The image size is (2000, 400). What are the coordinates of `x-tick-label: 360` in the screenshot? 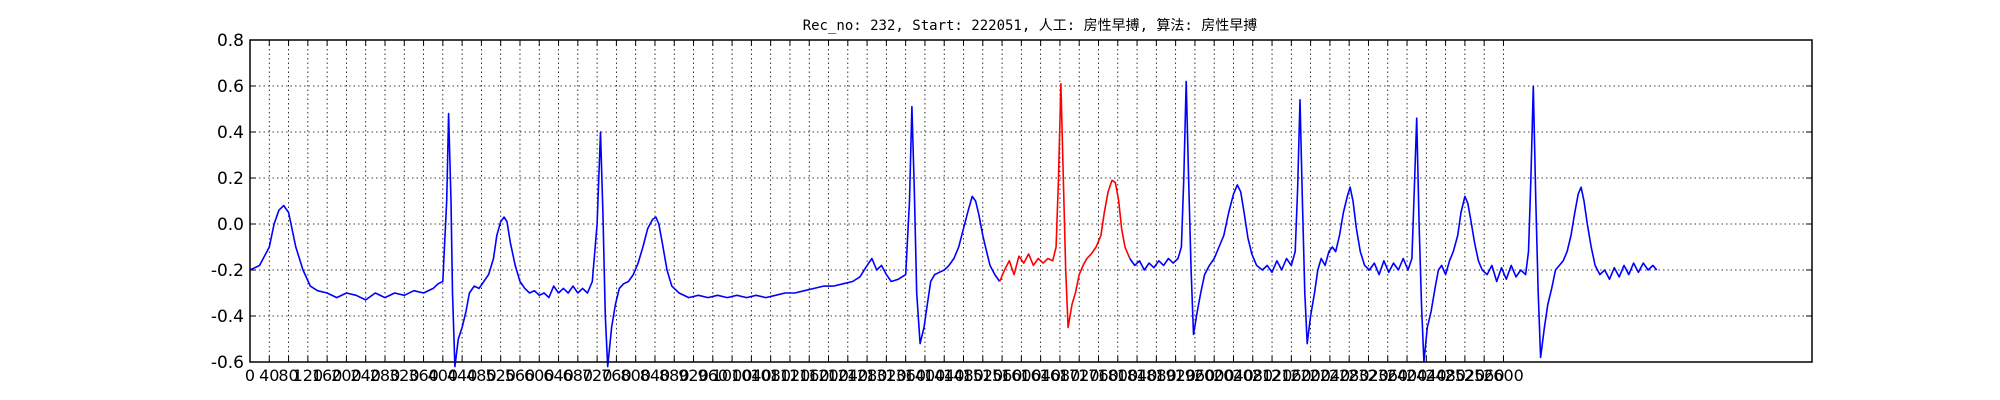 It's located at (423, 375).